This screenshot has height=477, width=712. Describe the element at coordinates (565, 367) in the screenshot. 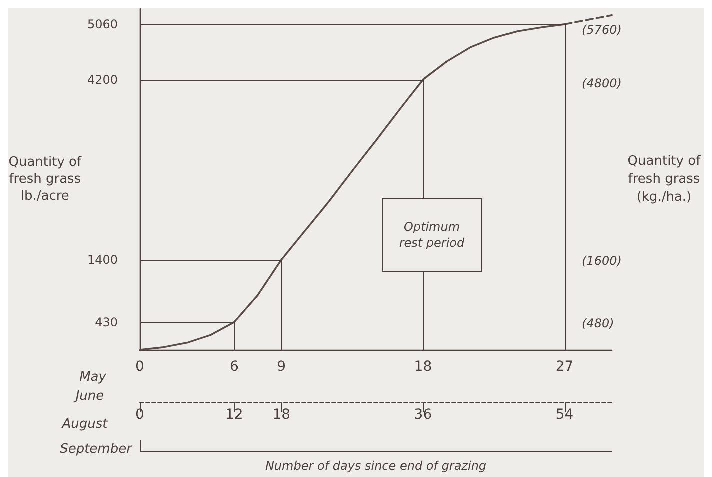

I see `x-tick-label: 27` at that location.